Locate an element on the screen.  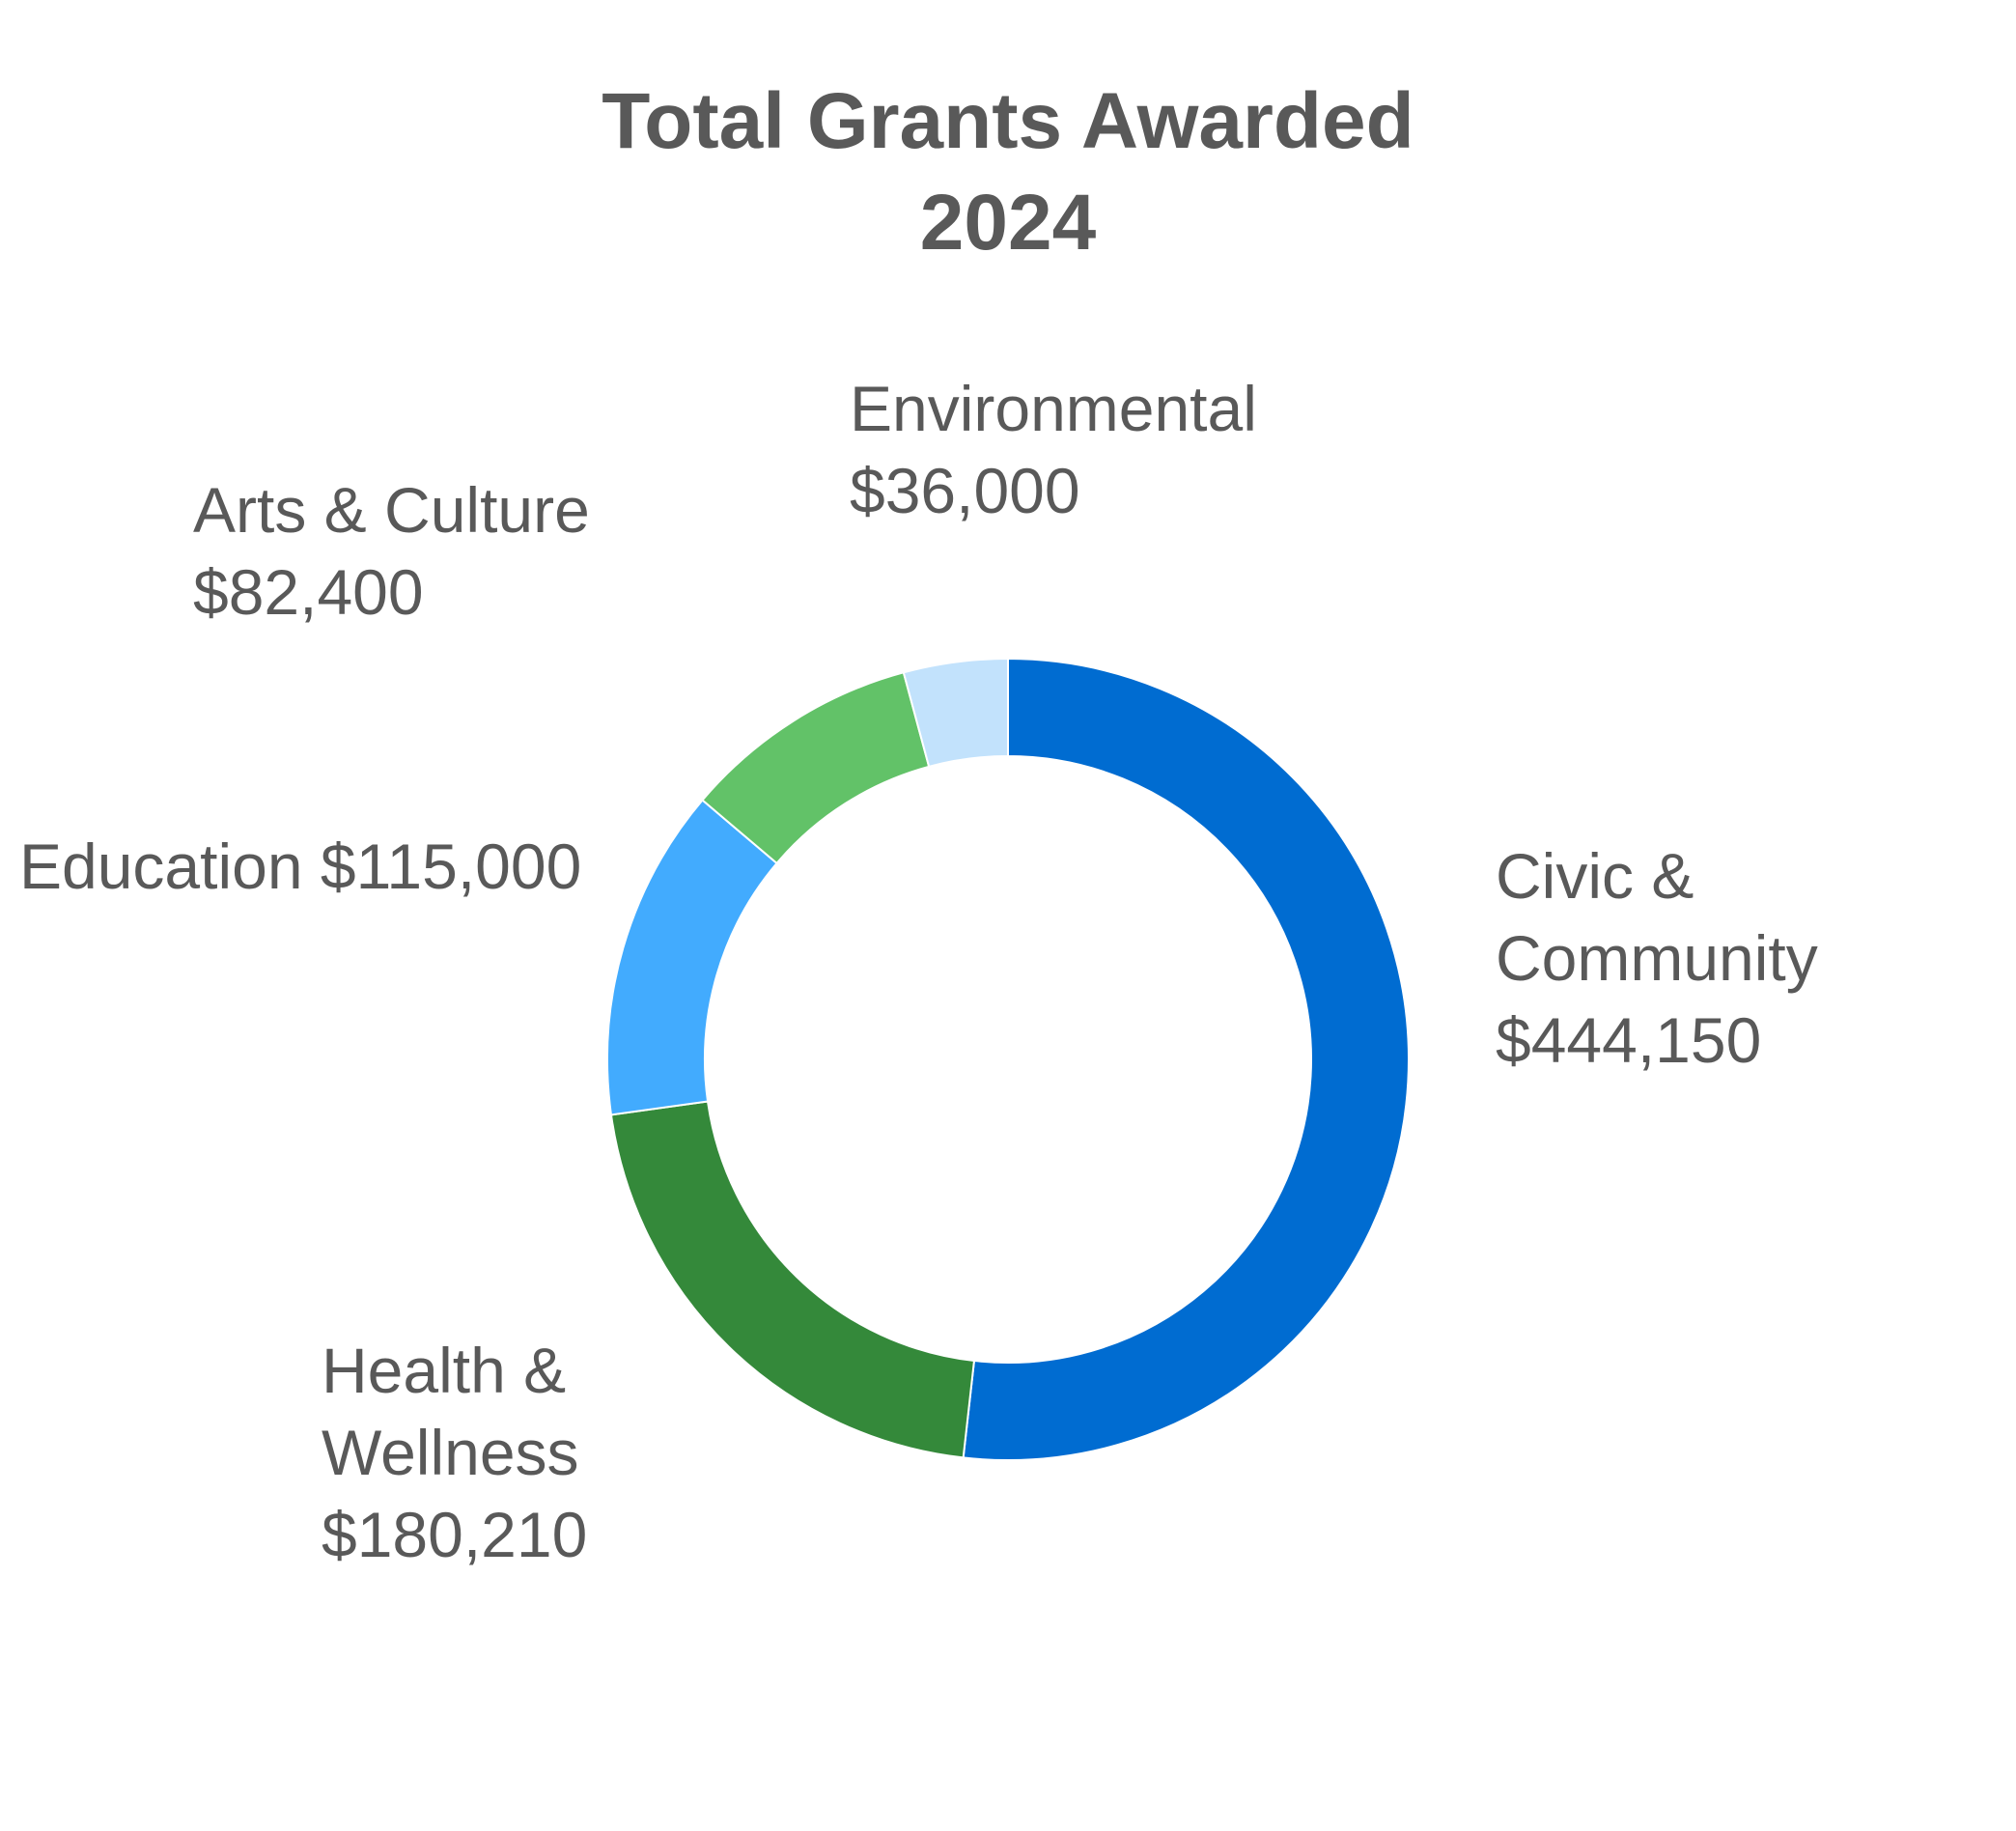
slice-label-line: Community is located at coordinates (1657, 958).